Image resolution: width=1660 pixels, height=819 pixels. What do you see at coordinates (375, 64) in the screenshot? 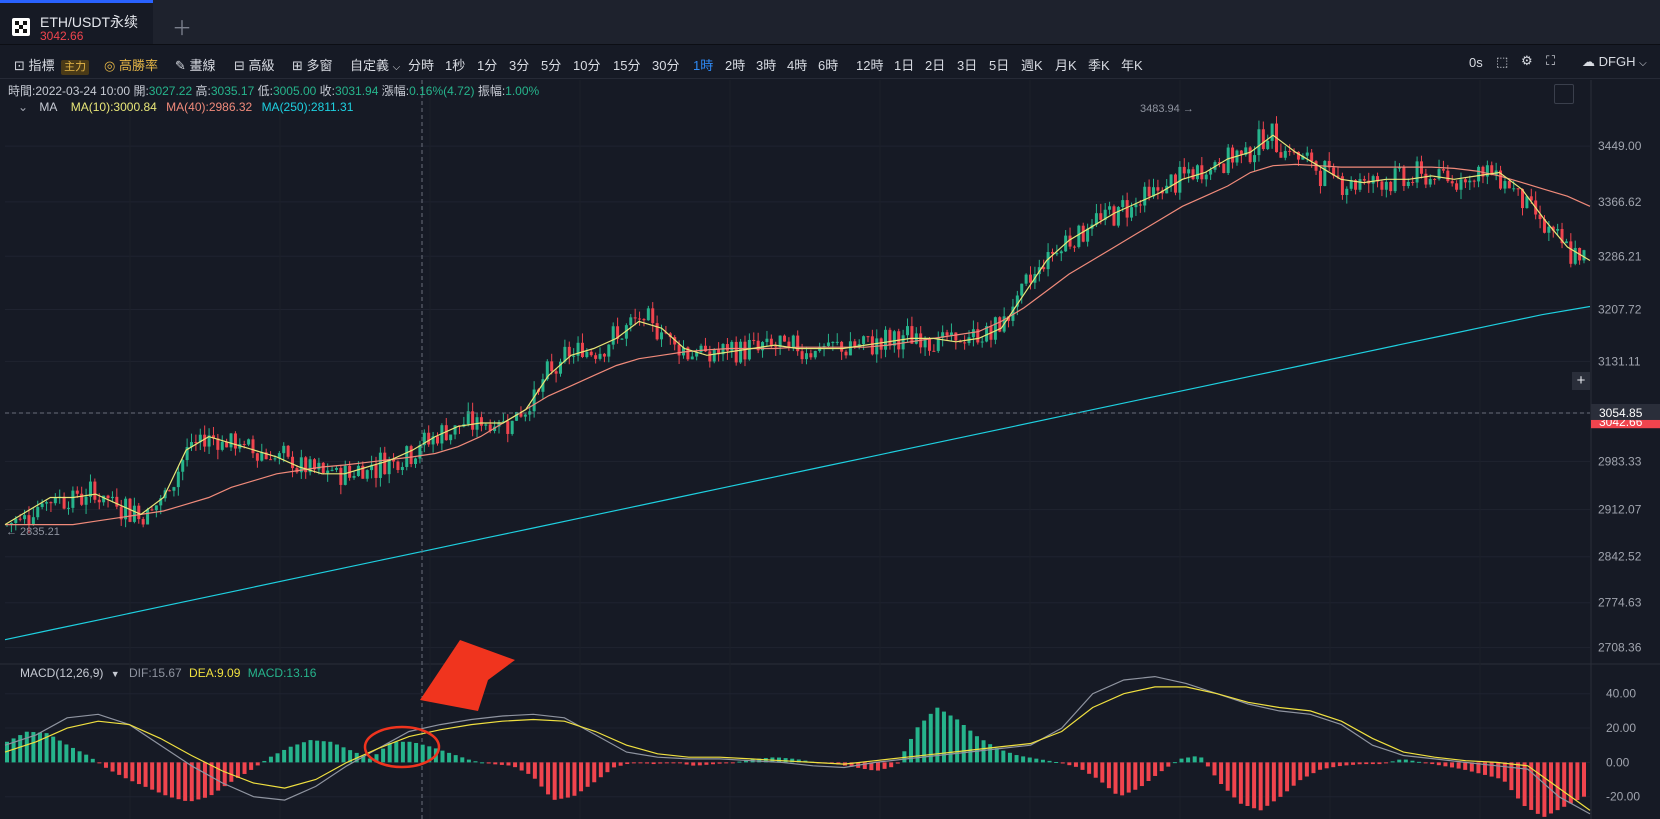
I see `custom-dropdown: 自定義 ⌵` at bounding box center [375, 64].